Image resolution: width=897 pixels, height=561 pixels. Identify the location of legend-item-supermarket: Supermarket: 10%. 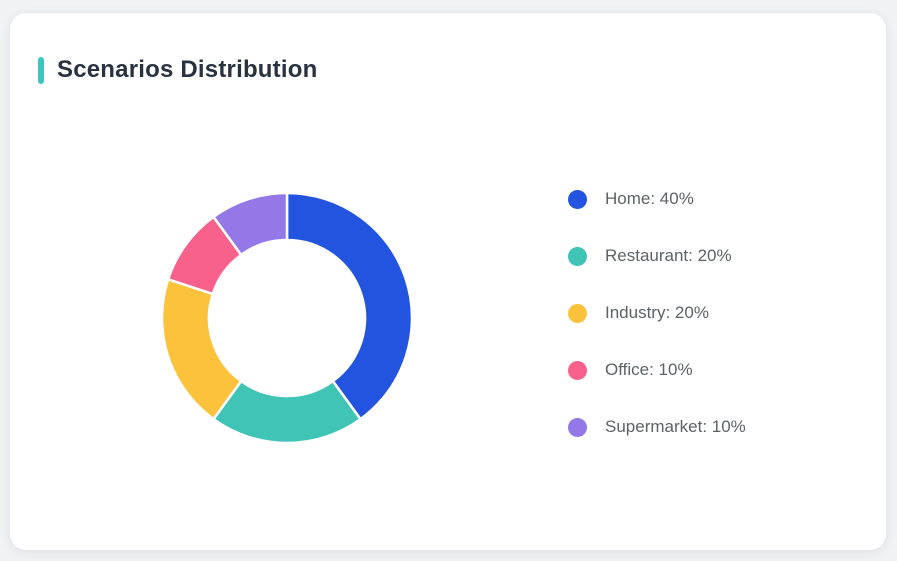
(657, 427).